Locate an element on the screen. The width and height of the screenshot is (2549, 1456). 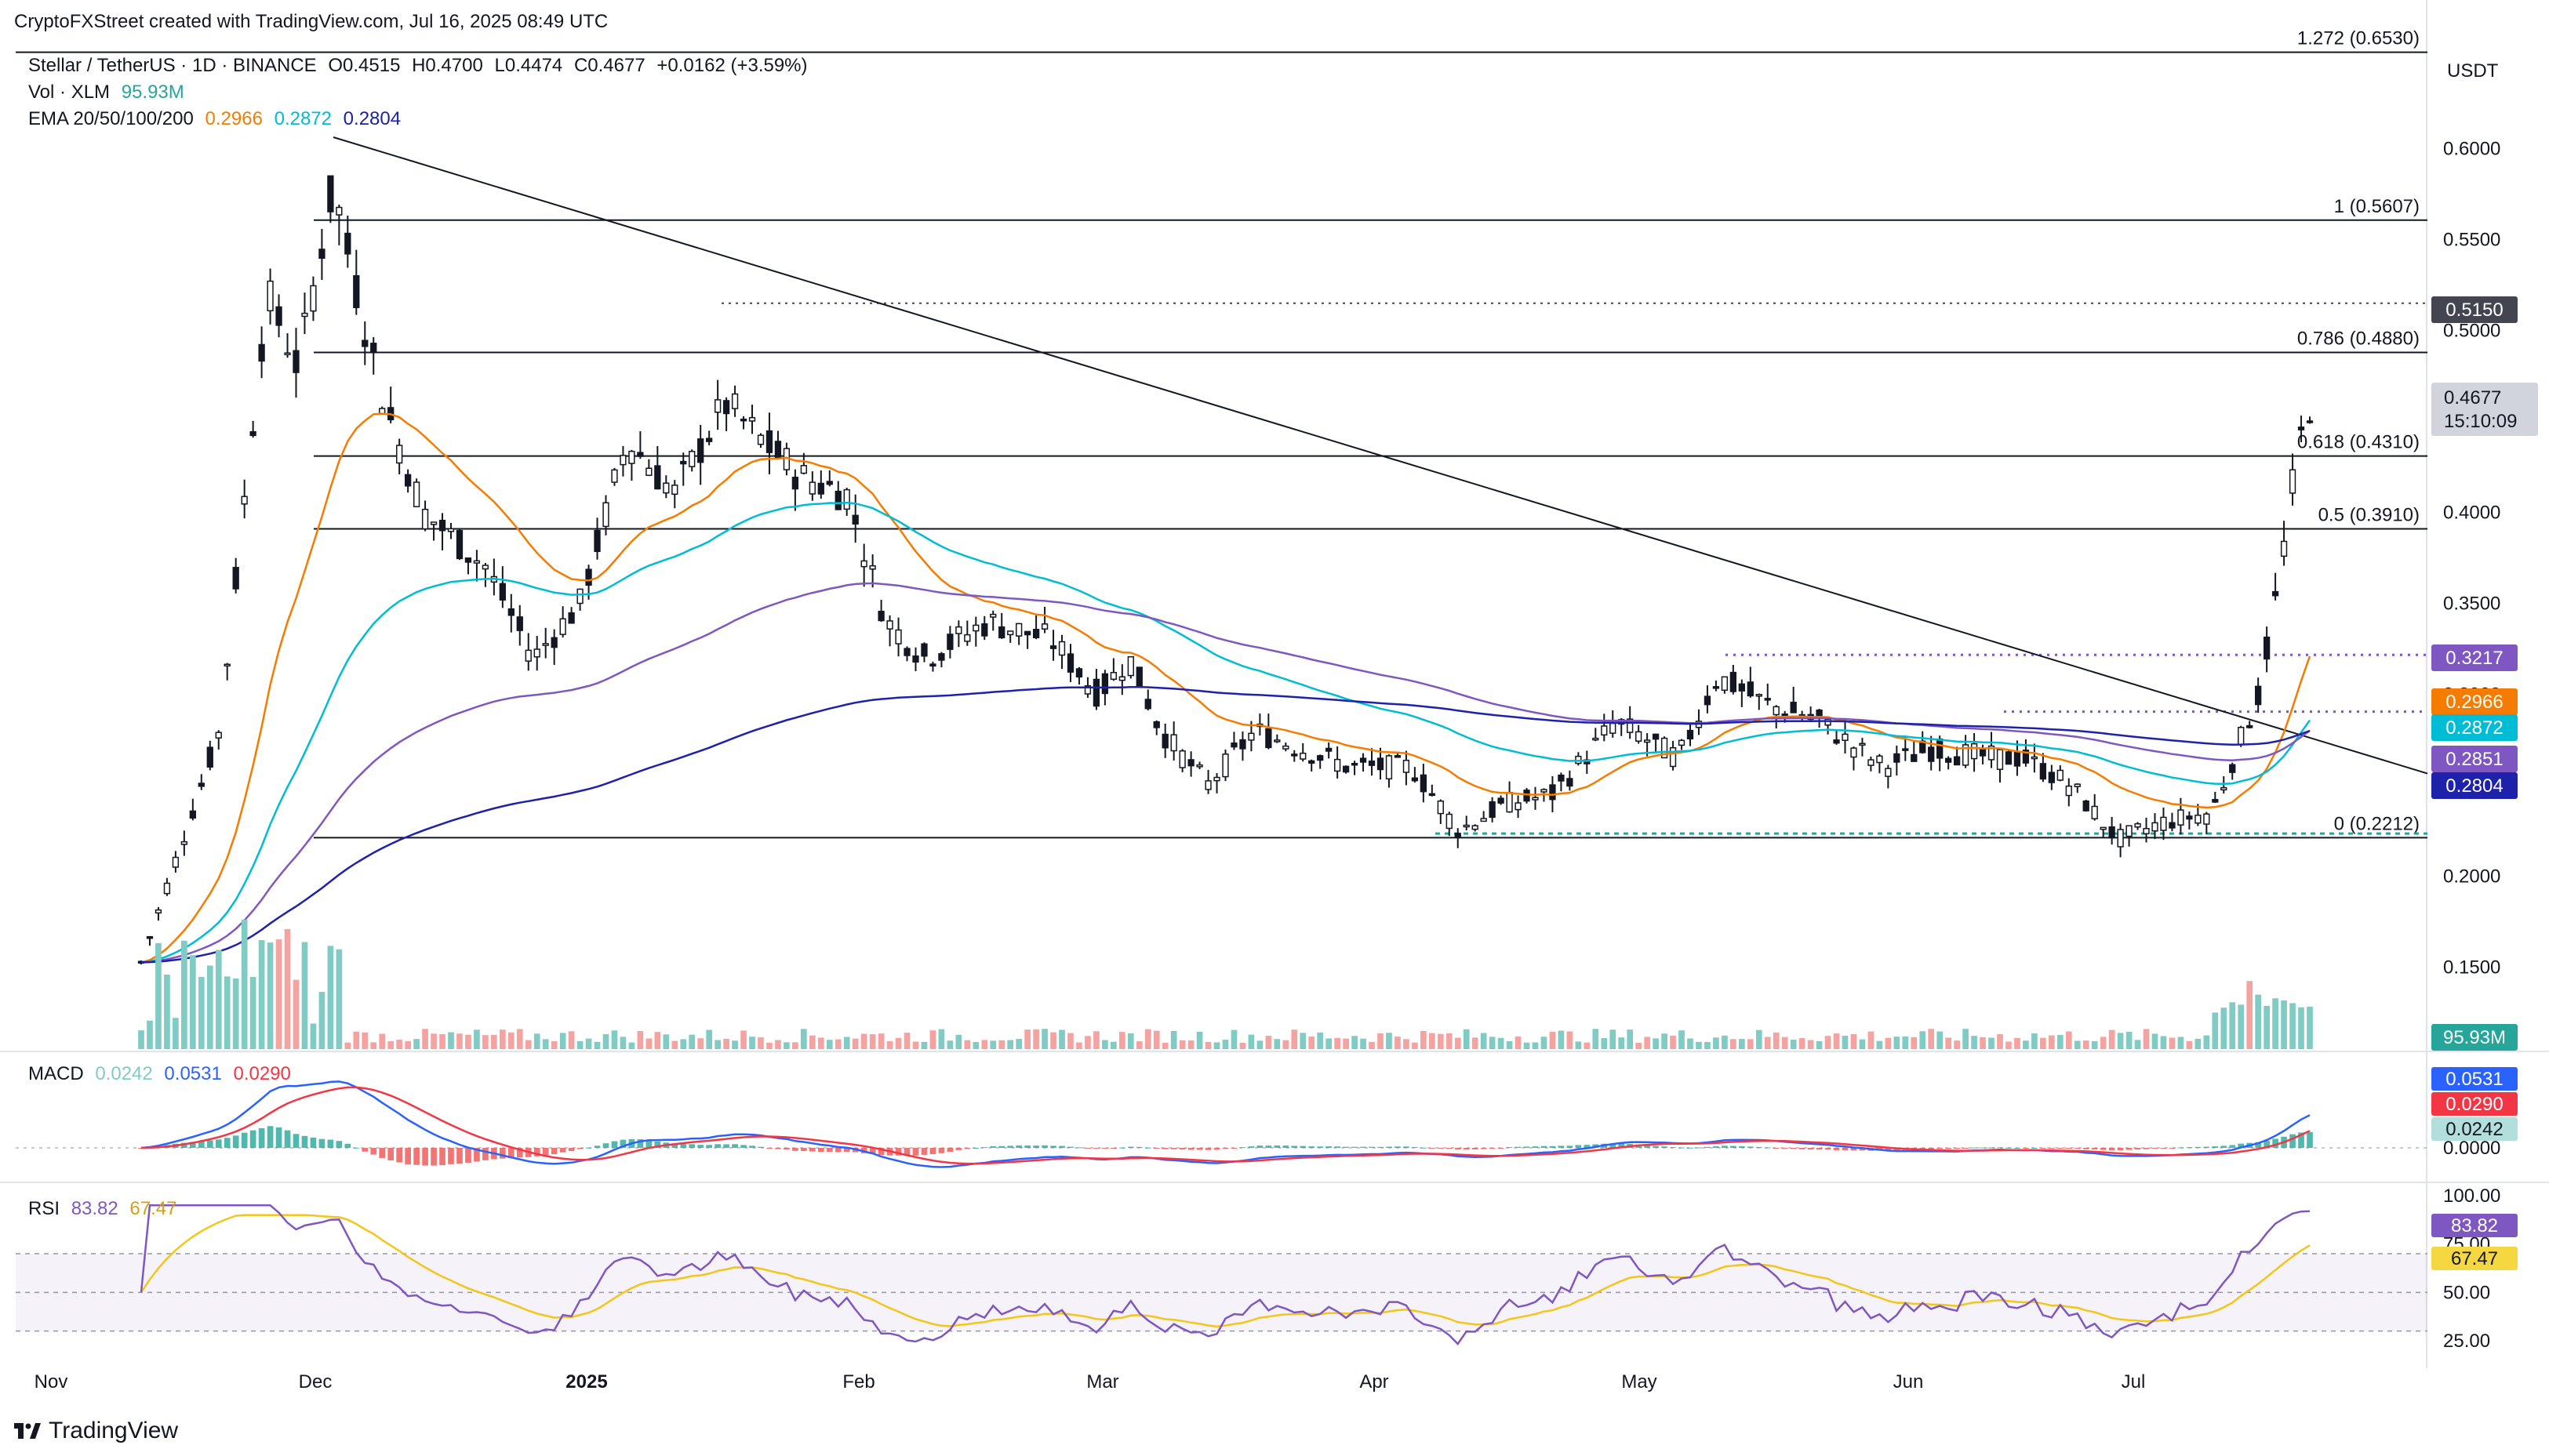
ema50-value: 0.2872 is located at coordinates (303, 118).